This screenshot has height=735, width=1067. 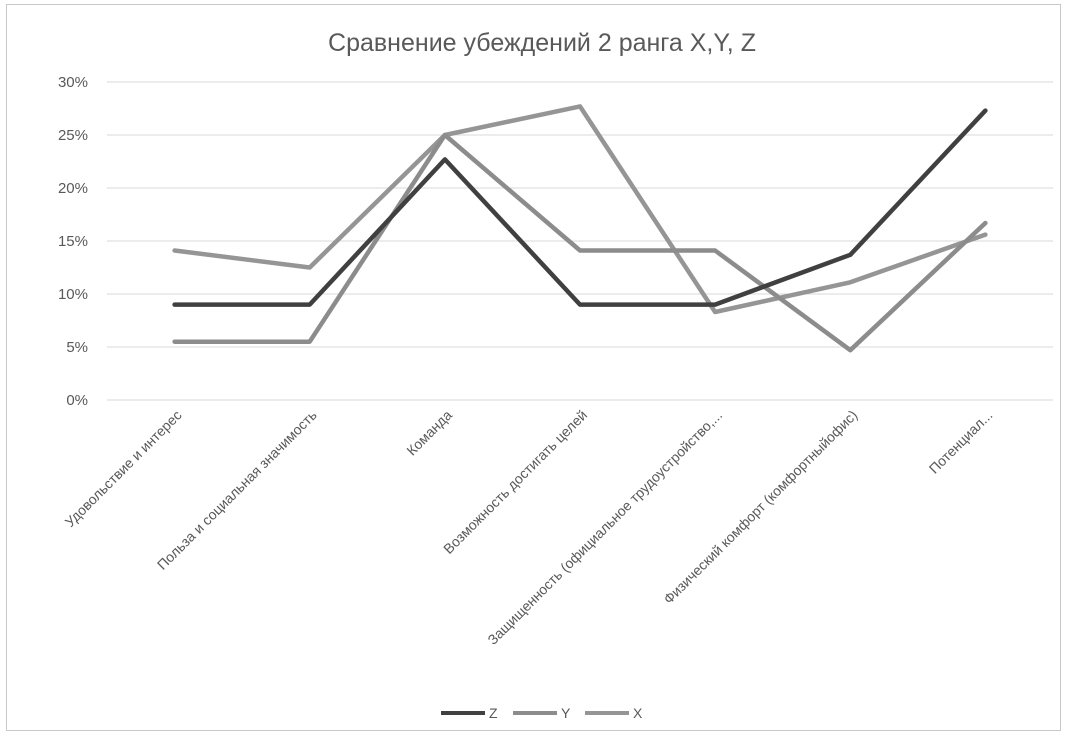 I want to click on chart-title: Сравнение убеждений 2 ранга X,Y, Z, so click(x=542, y=43).